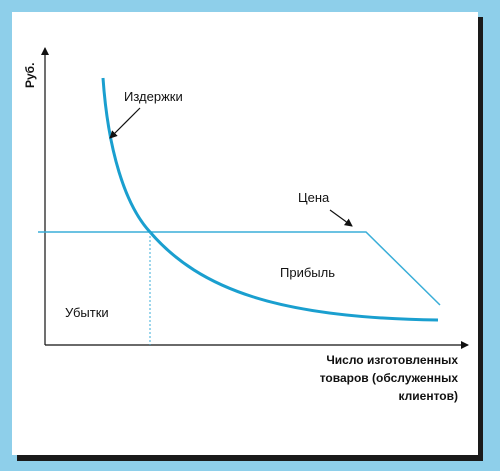  What do you see at coordinates (153, 96) in the screenshot?
I see `costs-label: Издержки` at bounding box center [153, 96].